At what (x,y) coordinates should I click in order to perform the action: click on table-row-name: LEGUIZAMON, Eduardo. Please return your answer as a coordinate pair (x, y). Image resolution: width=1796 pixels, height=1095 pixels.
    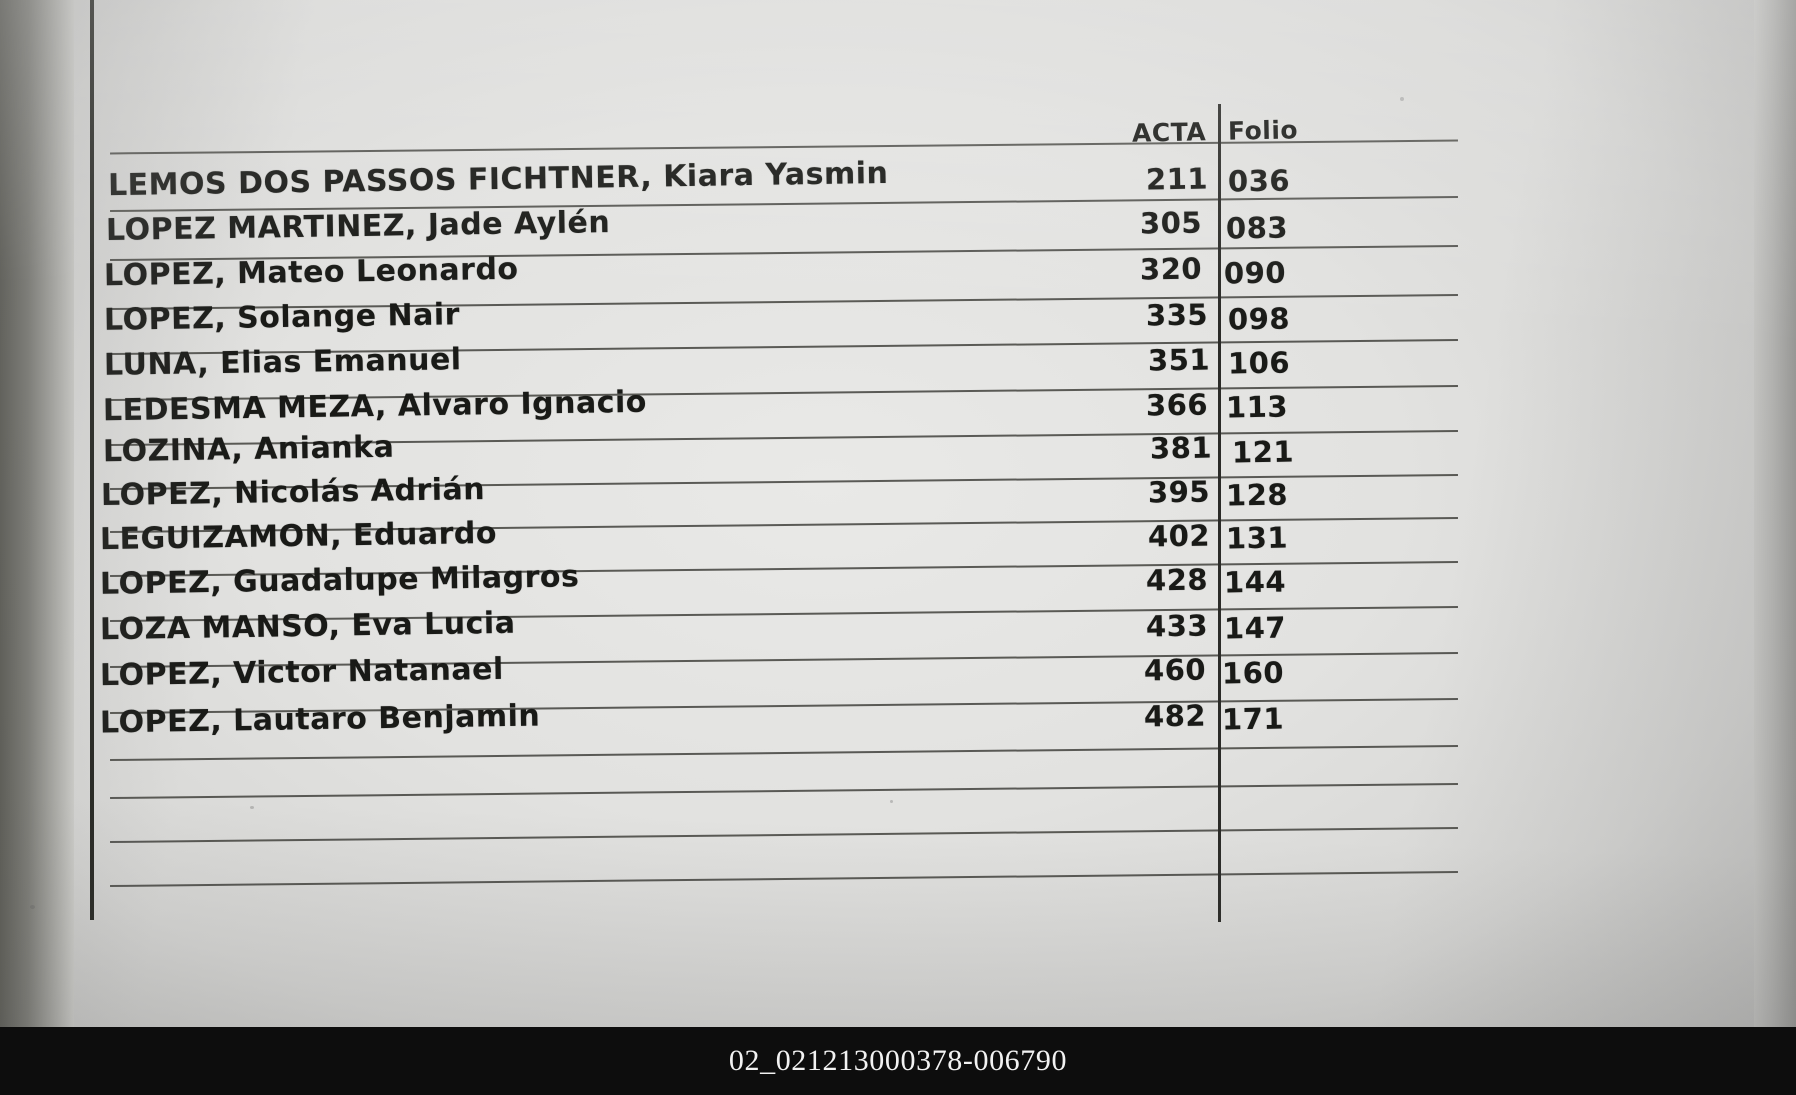
    Looking at the image, I should click on (298, 536).